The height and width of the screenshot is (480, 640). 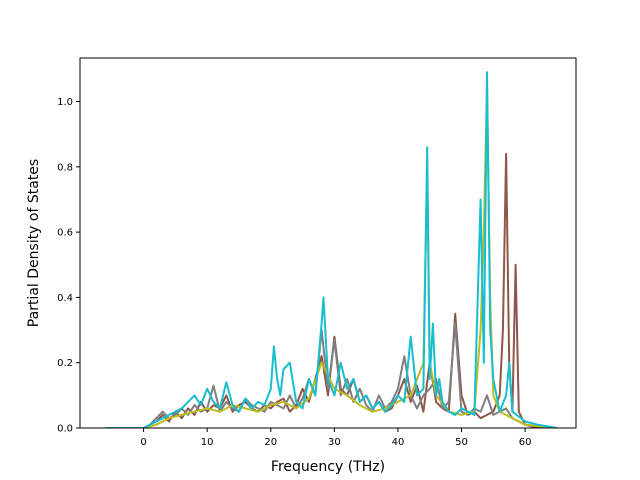 I want to click on y-tick-label: 0.4, so click(x=65, y=298).